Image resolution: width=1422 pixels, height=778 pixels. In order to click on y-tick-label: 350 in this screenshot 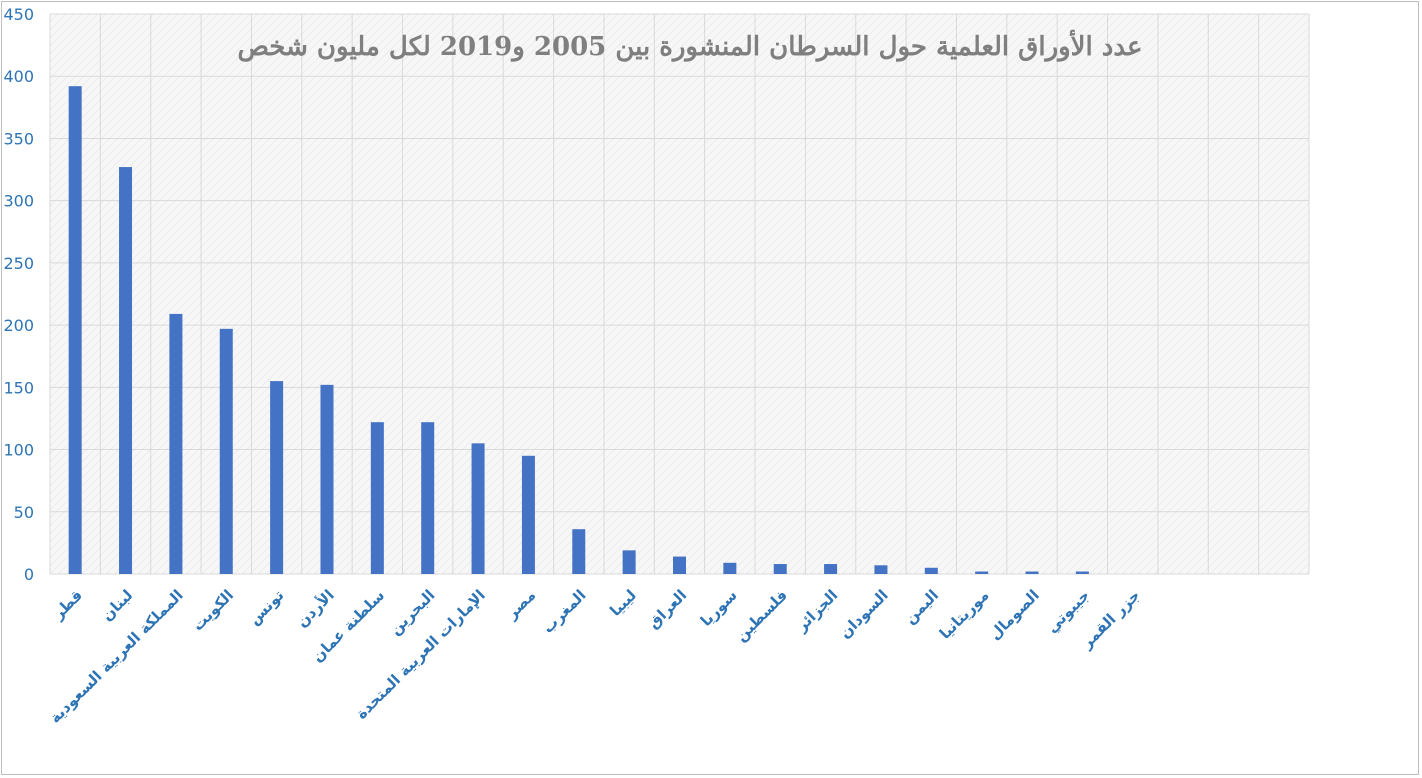, I will do `click(18, 138)`.